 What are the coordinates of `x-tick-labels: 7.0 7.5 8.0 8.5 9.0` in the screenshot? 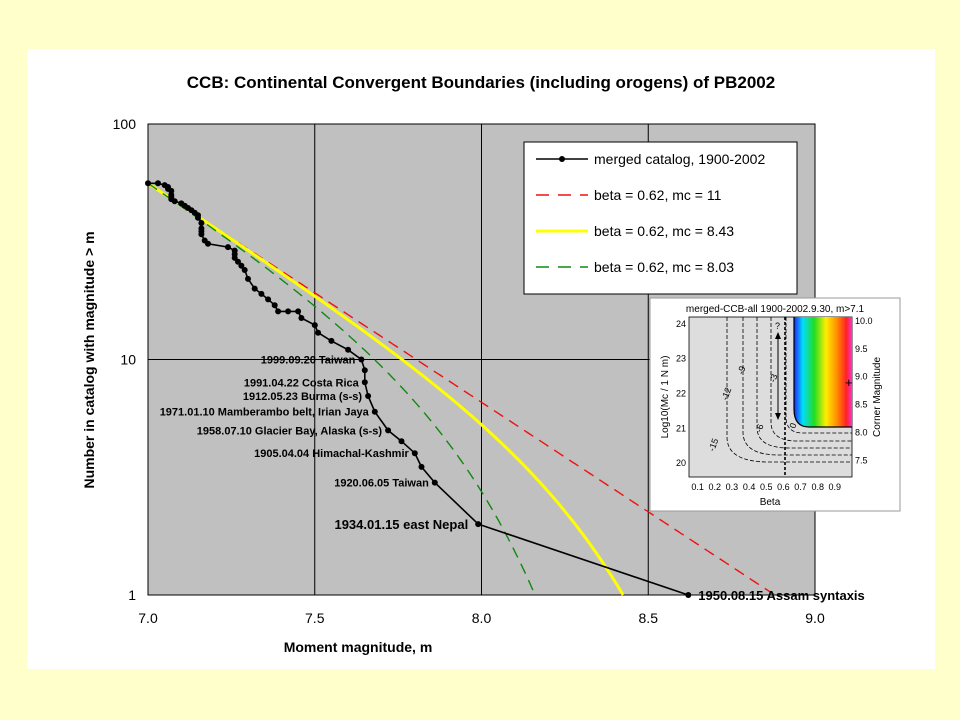 It's located at (481, 618).